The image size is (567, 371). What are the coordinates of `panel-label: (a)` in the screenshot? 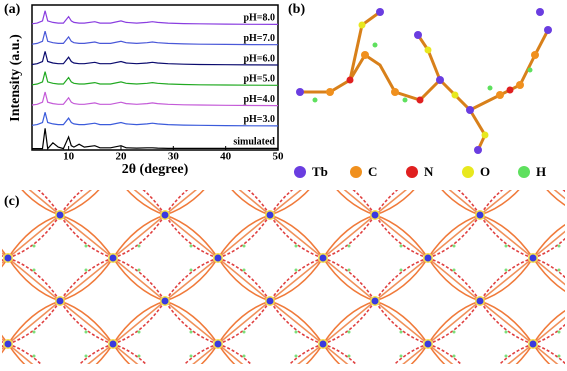 It's located at (12, 9).